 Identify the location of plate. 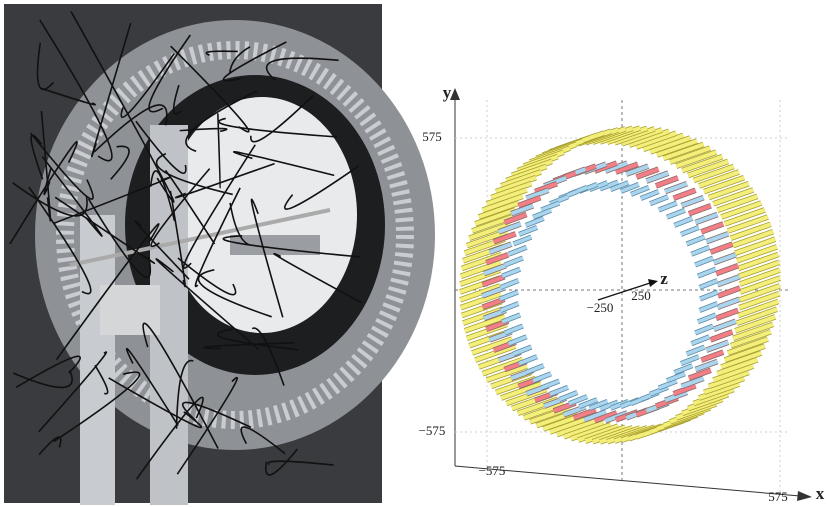
(130, 310).